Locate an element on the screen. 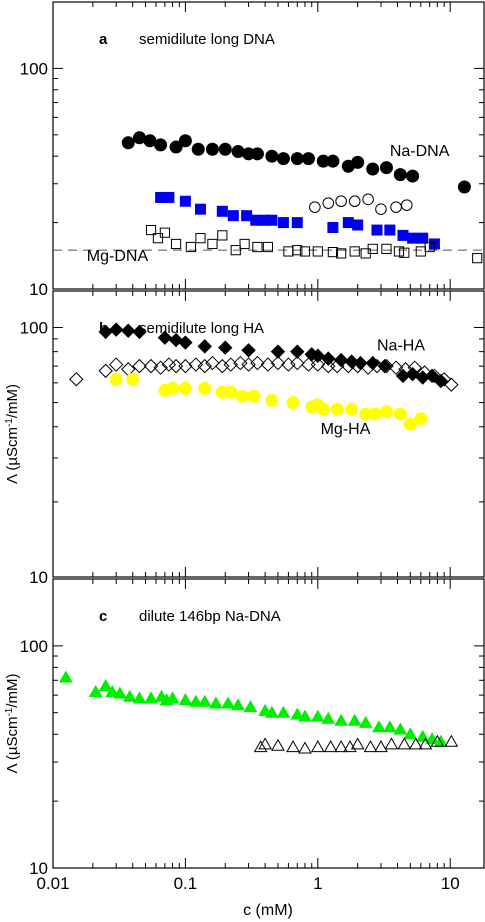  panel-c-y-axis-label: Λ (µScm-1/mM) is located at coordinates (13, 723).